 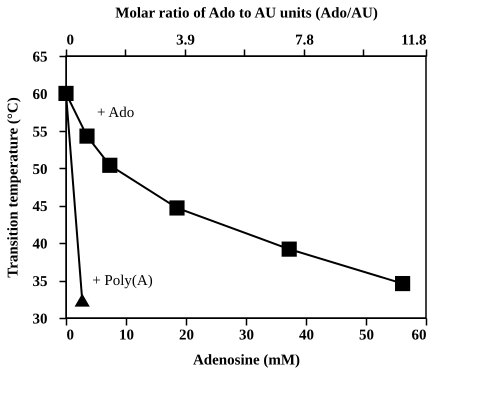 I want to click on y-tick-label: 30, so click(x=40, y=320).